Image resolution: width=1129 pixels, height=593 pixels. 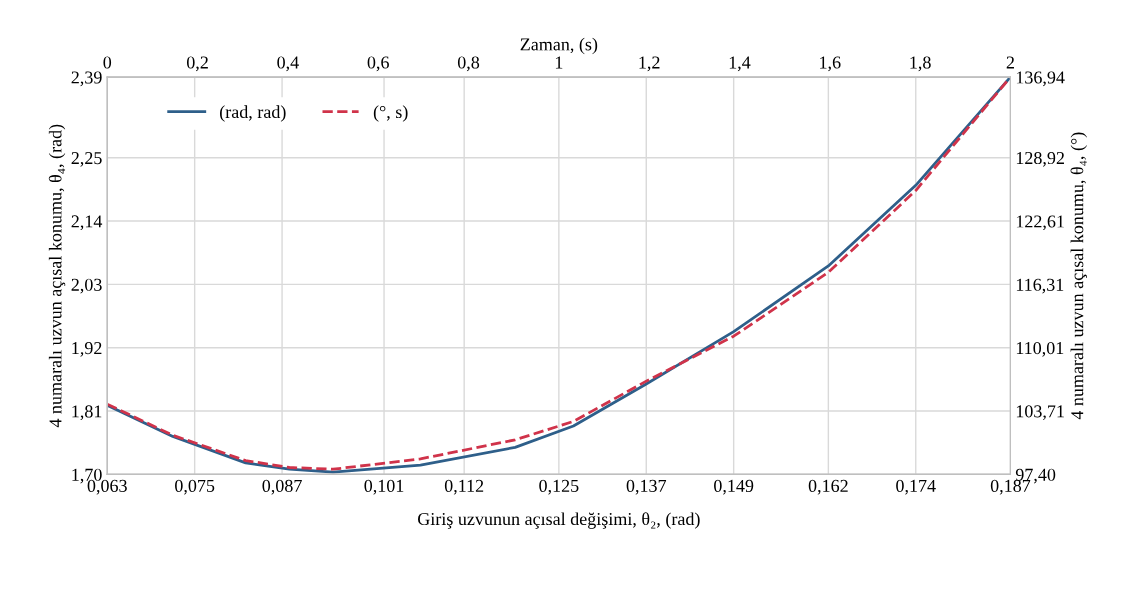 What do you see at coordinates (107, 62) in the screenshot?
I see `x2-tick-label: 0` at bounding box center [107, 62].